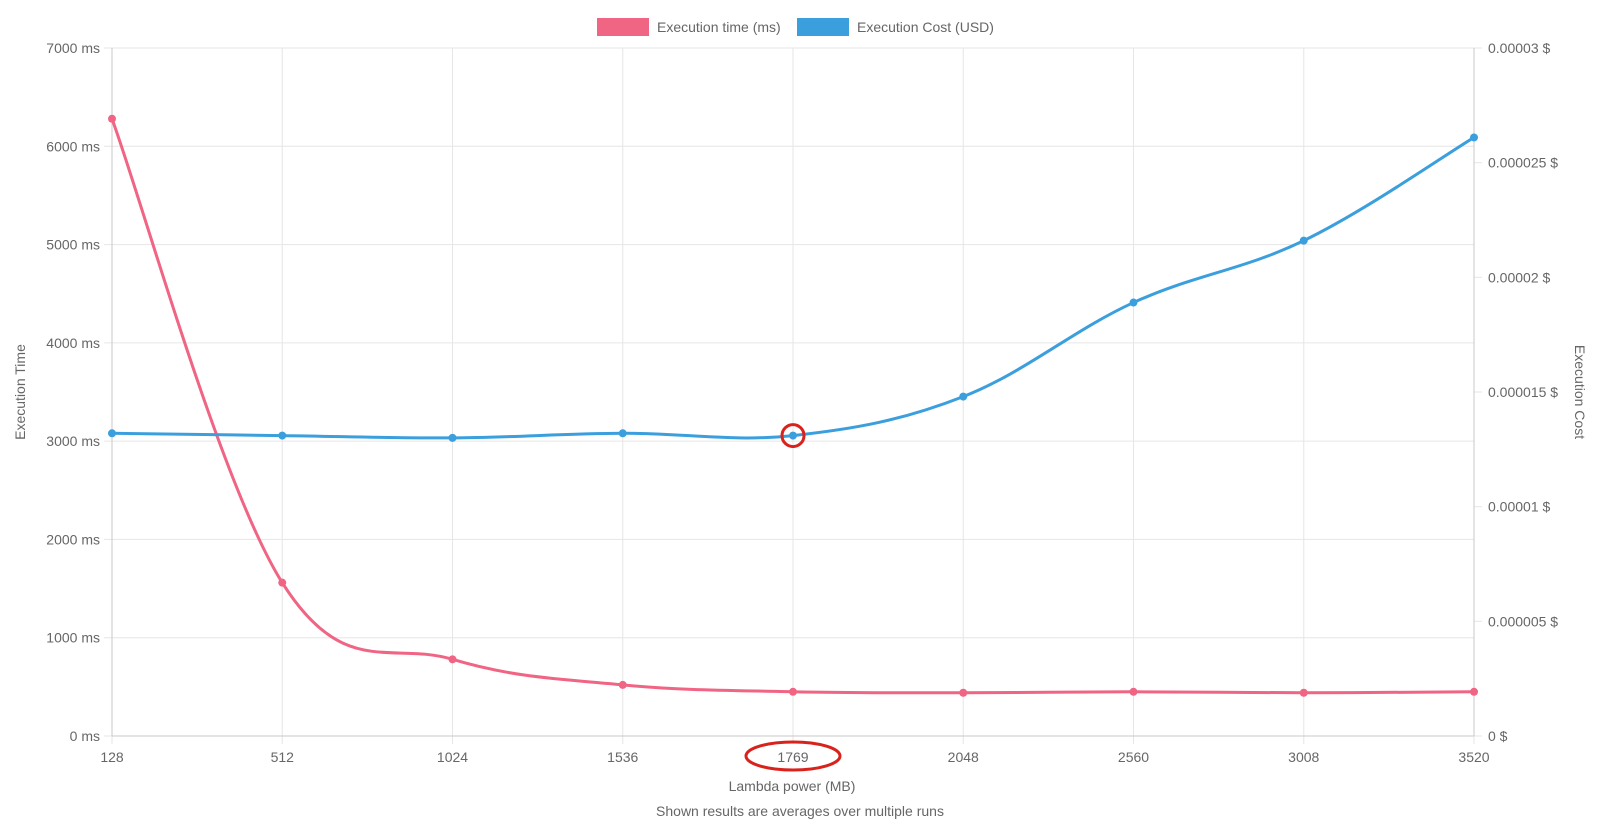  I want to click on x-tick-label: 128, so click(112, 757).